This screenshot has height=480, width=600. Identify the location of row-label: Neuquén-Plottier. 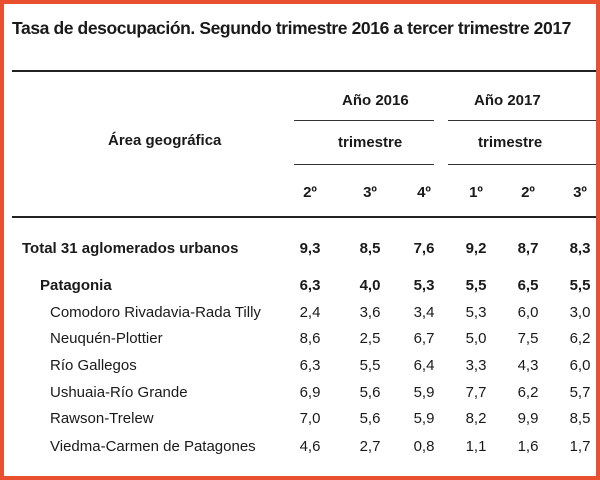
(106, 338).